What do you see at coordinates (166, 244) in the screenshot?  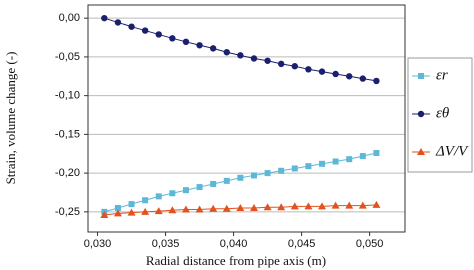 I see `x-tick-label: 0,035` at bounding box center [166, 244].